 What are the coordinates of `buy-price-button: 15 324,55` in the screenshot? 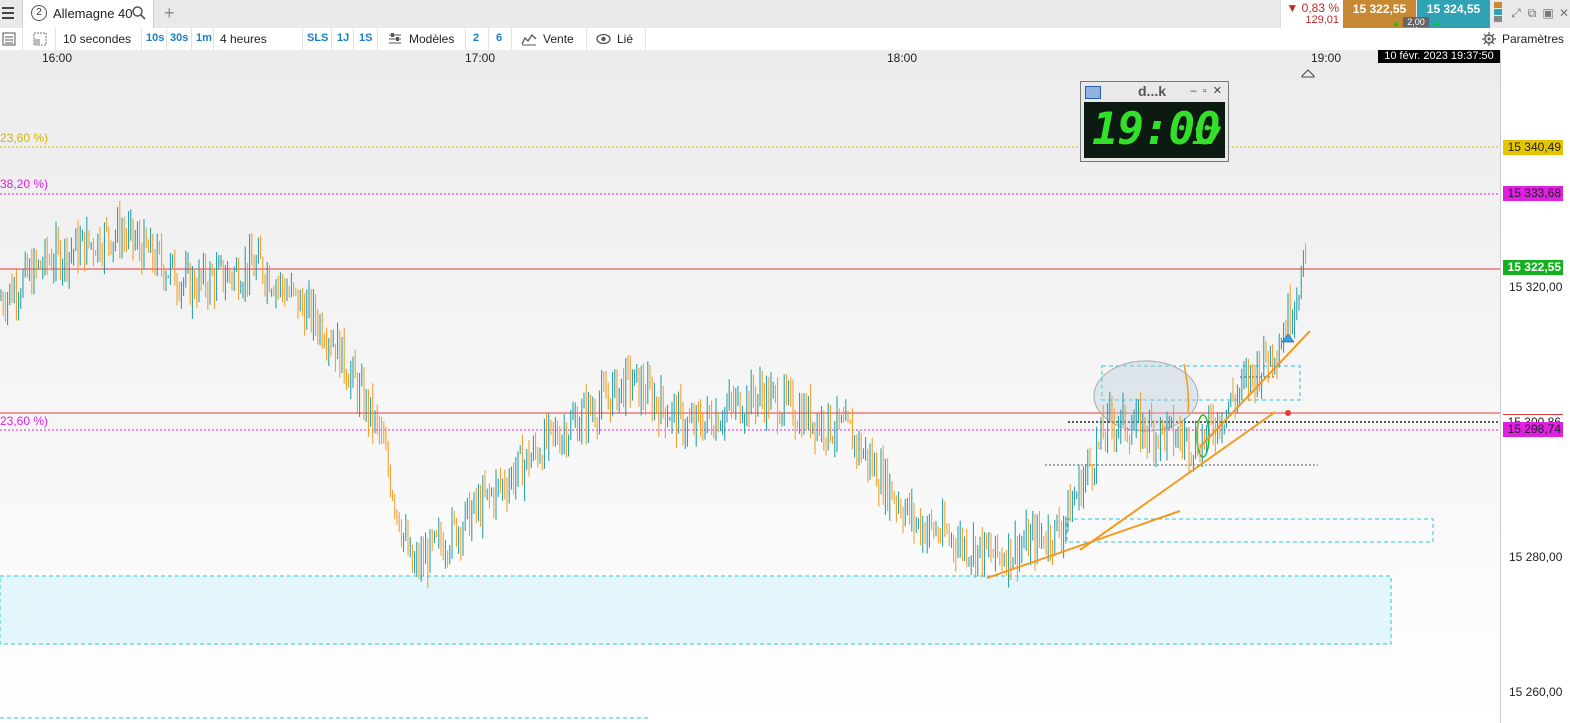 It's located at (1453, 14).